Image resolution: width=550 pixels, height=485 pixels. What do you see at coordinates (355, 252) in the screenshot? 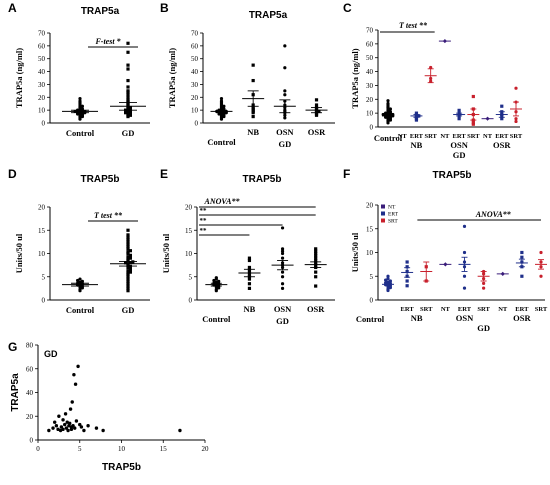
I see `y-axis-title: Units/50 ul` at bounding box center [355, 252].